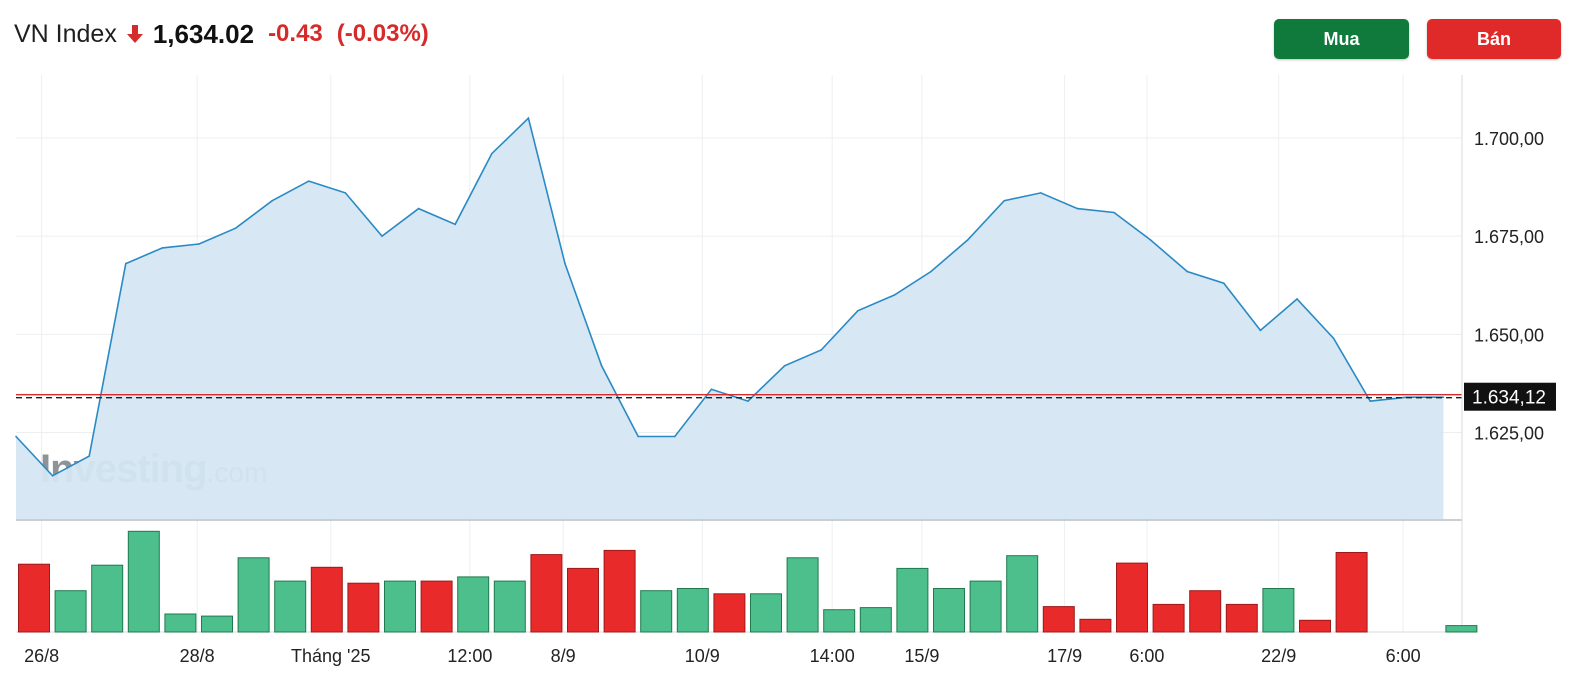 The image size is (1575, 673). What do you see at coordinates (134, 34) in the screenshot?
I see `down-arrow-icon` at bounding box center [134, 34].